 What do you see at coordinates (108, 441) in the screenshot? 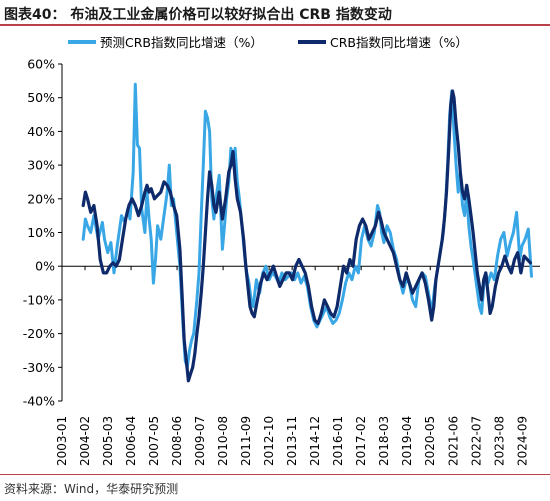
I see `x-tick-label: 2005-03` at bounding box center [108, 441].